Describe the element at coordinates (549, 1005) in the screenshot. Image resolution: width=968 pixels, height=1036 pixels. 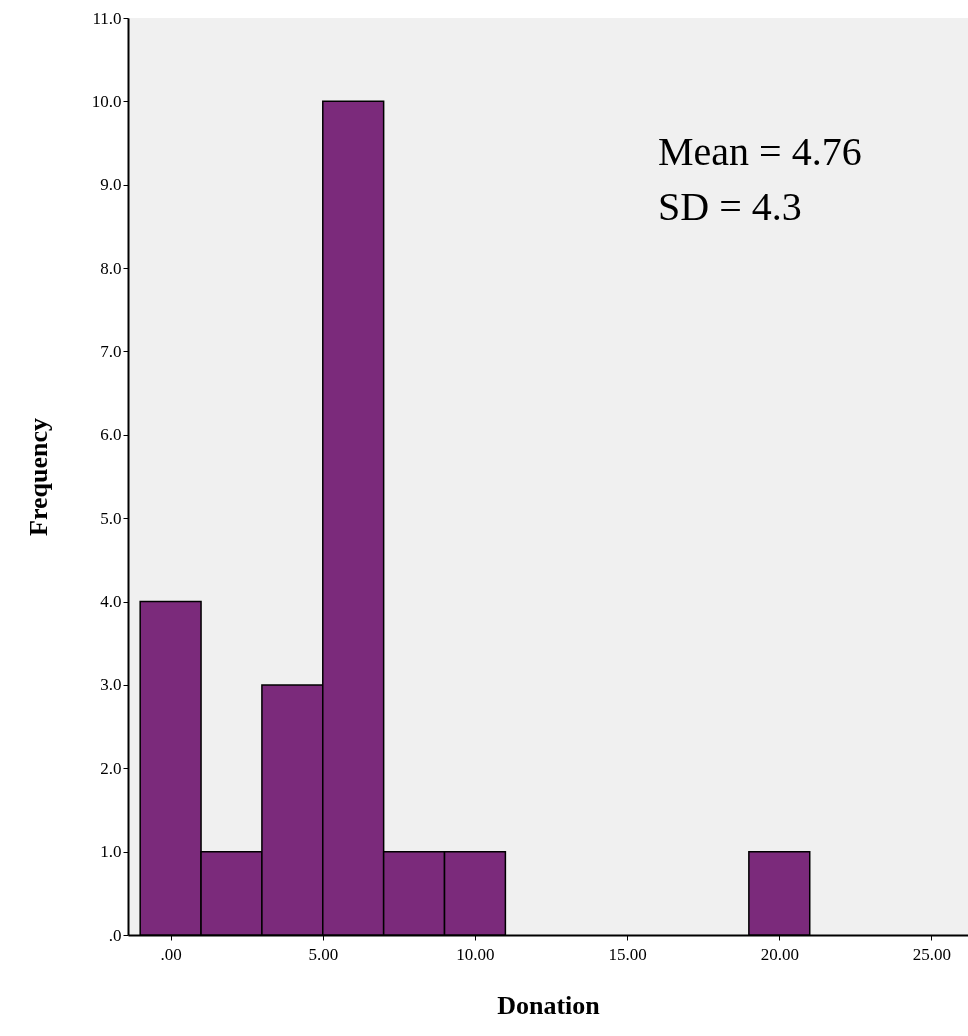
I see `x-axis-title: Donation` at that location.